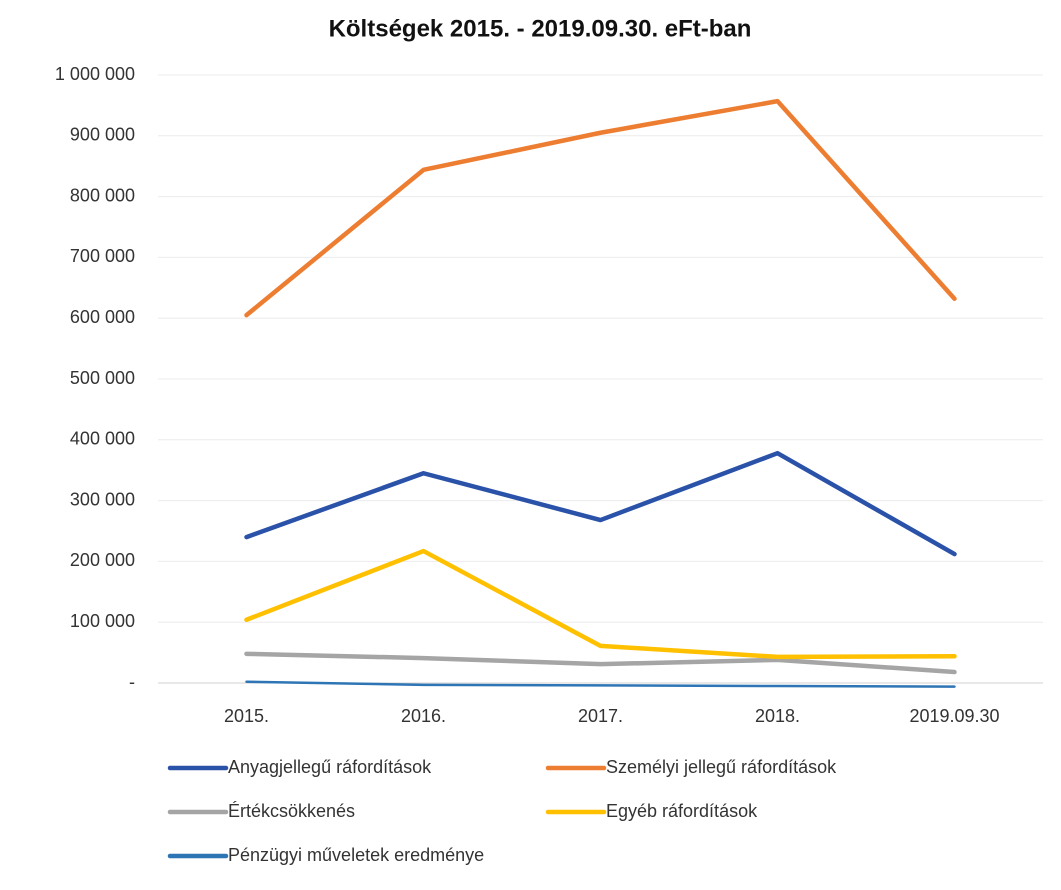  Describe the element at coordinates (102, 499) in the screenshot. I see `y-tick-label: 300 000` at that location.